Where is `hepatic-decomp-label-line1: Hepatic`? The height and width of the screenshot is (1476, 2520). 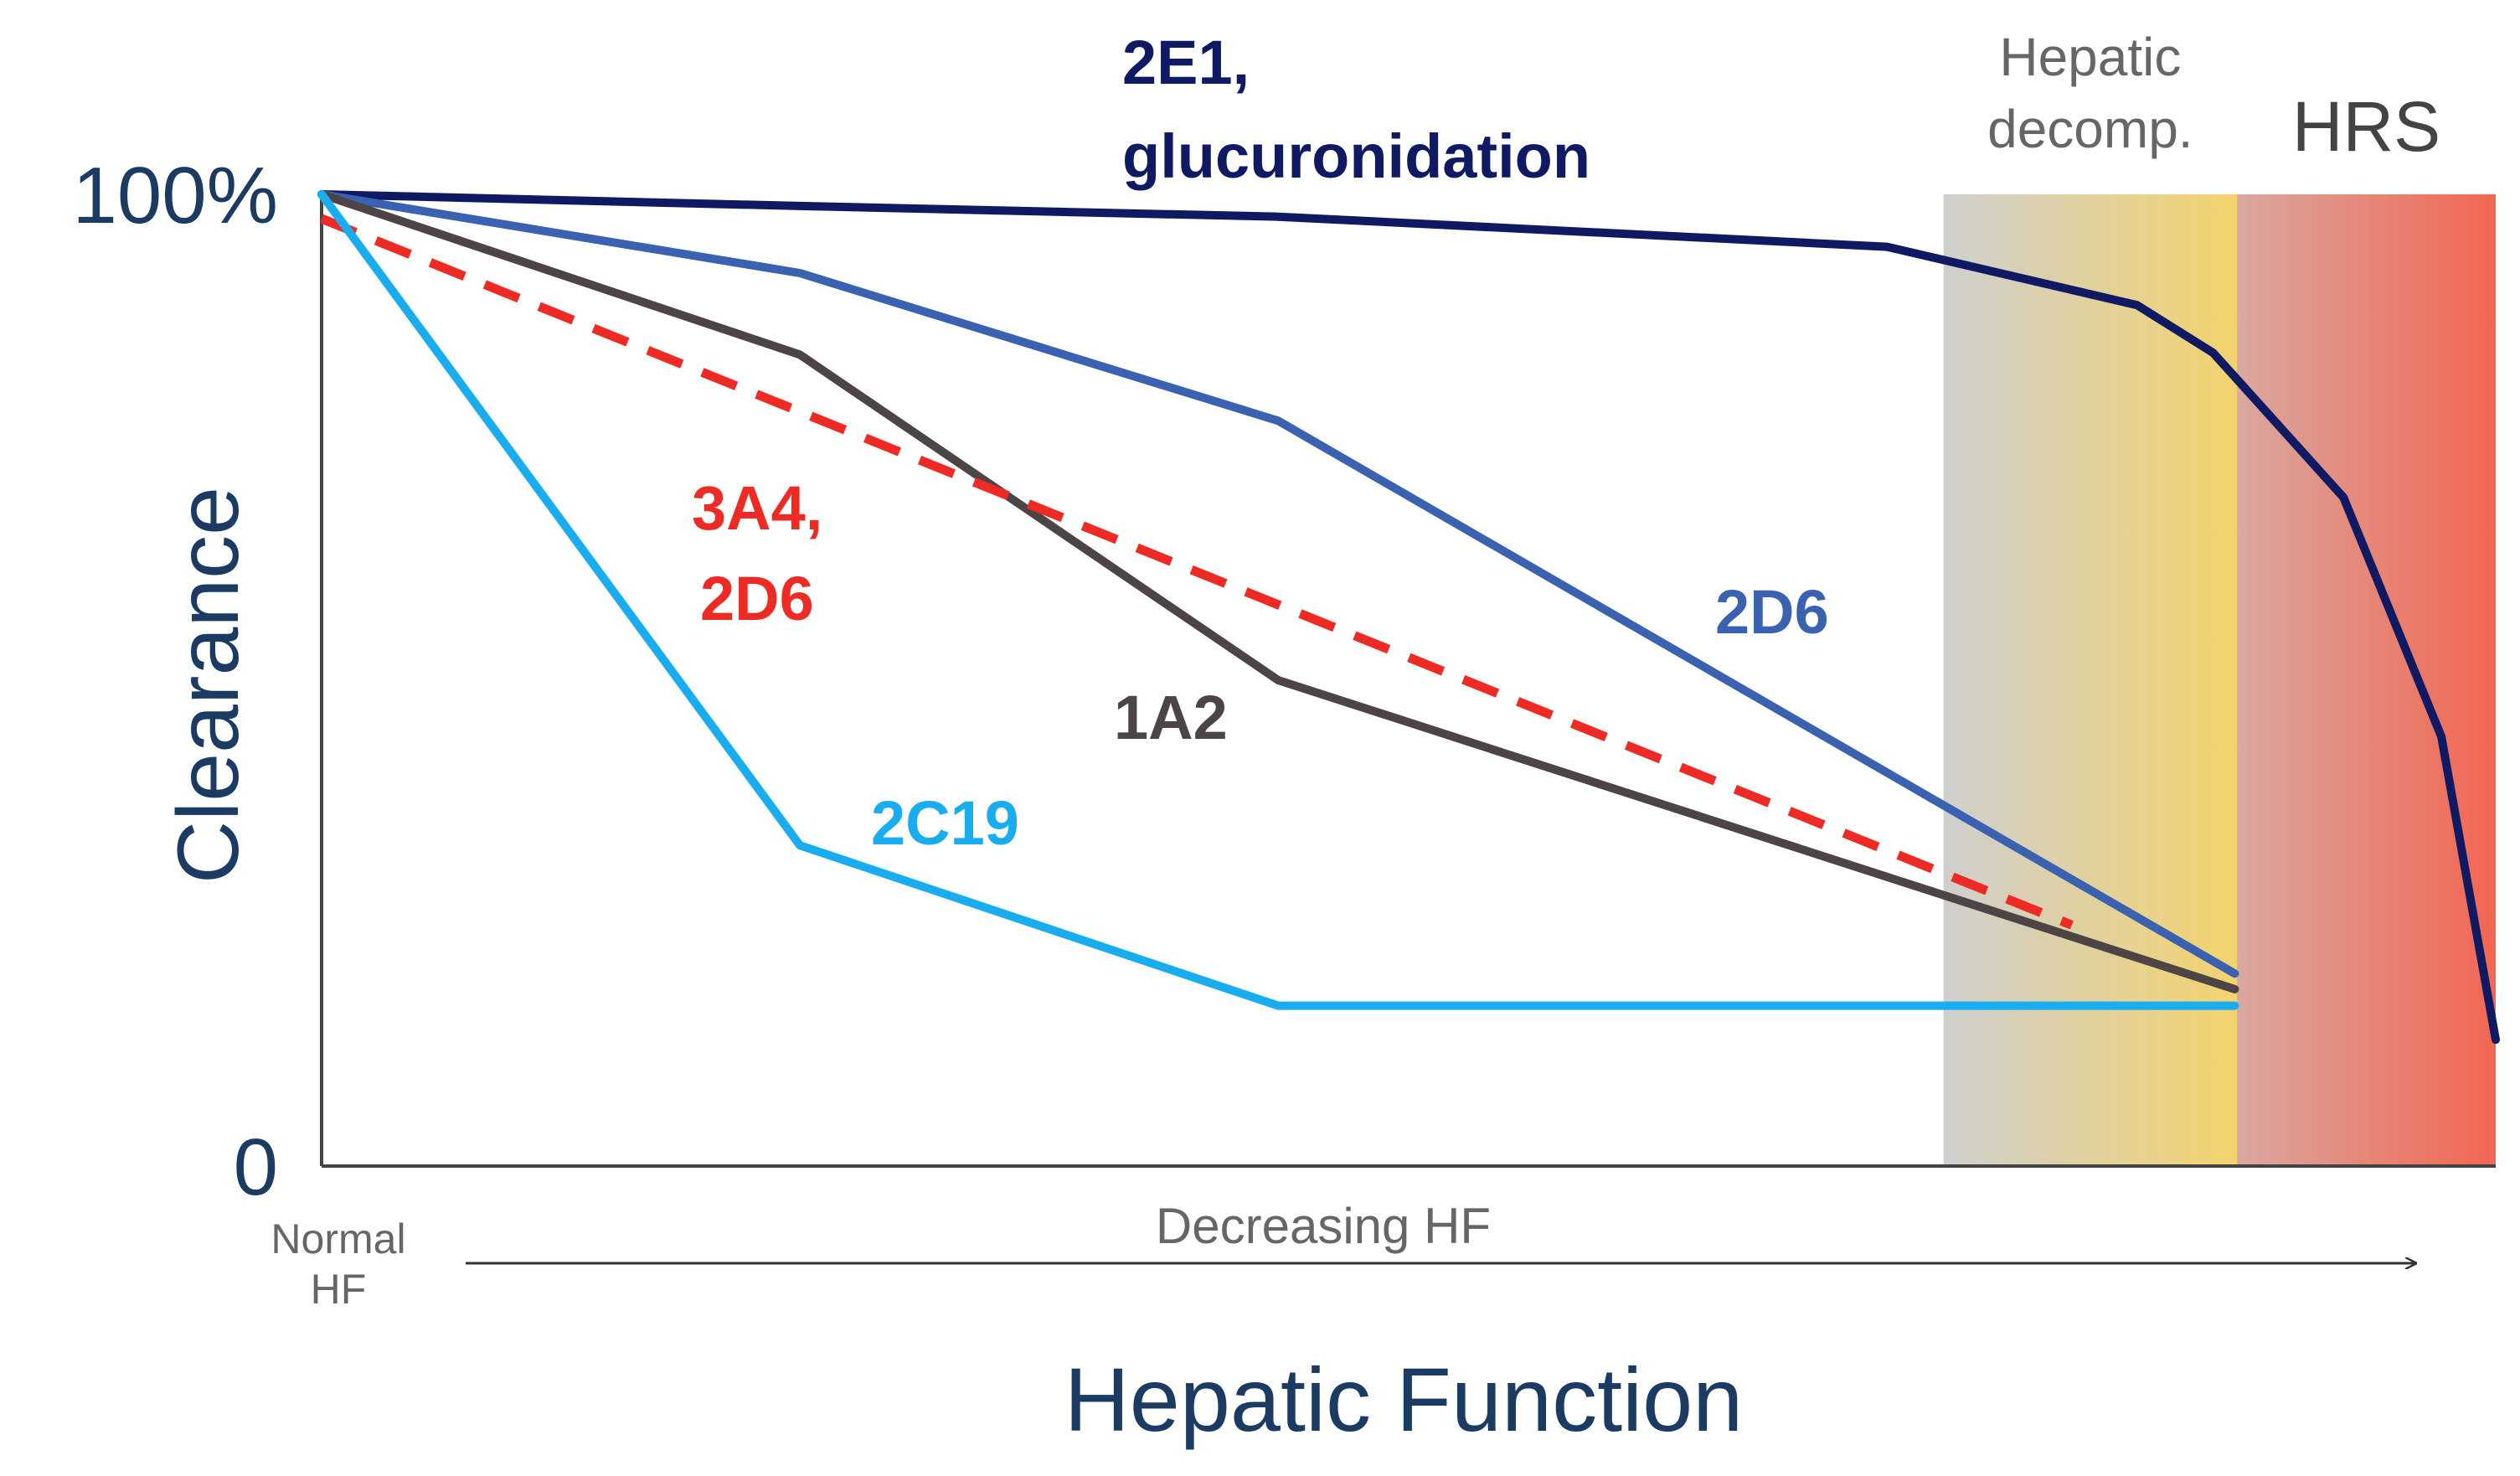 hepatic-decomp-label-line1: Hepatic is located at coordinates (2090, 57).